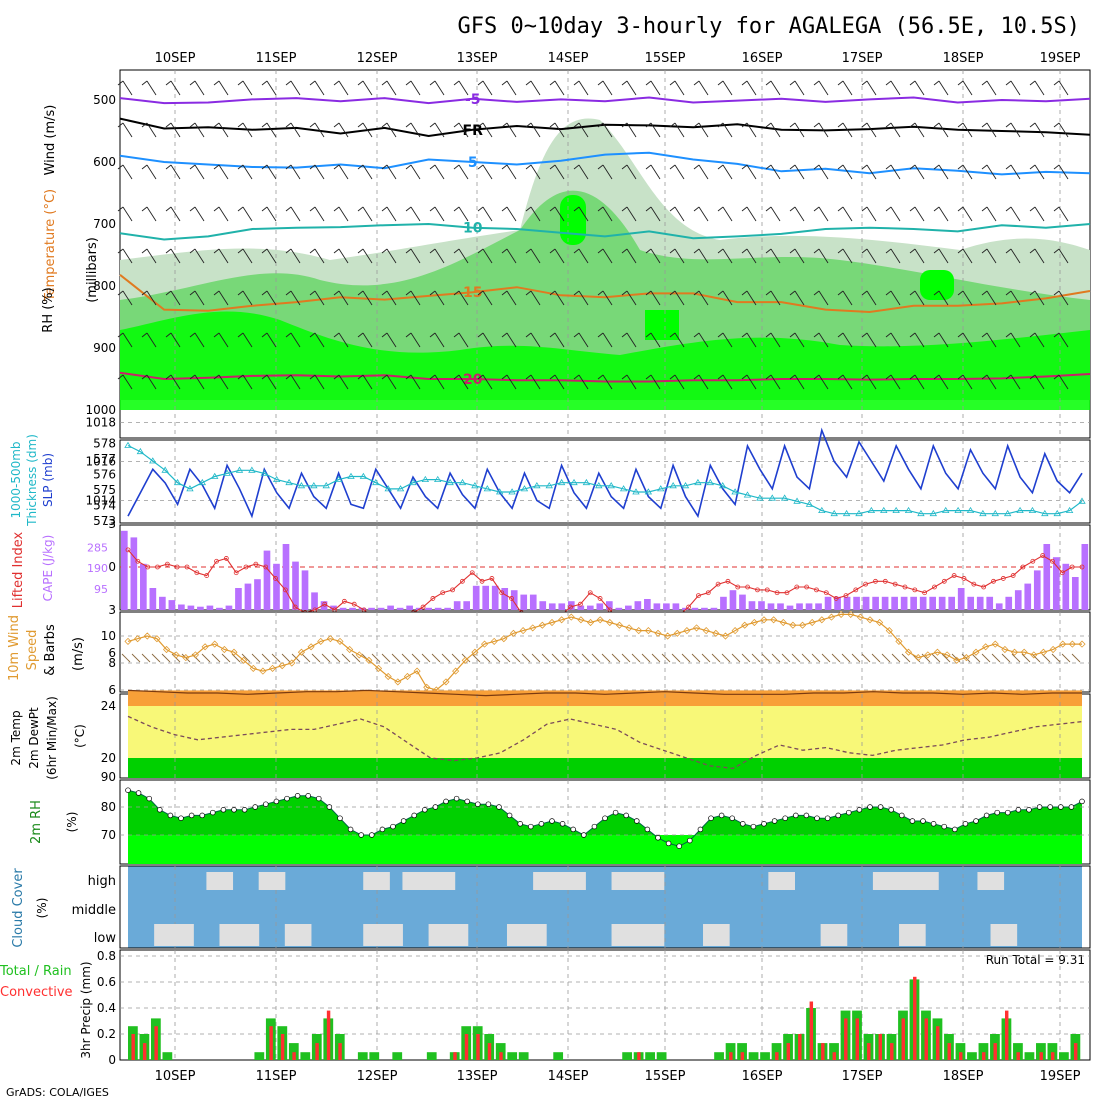 The image size is (1100, 1100). I want to click on precip-conv-bar, so click(857, 1039).